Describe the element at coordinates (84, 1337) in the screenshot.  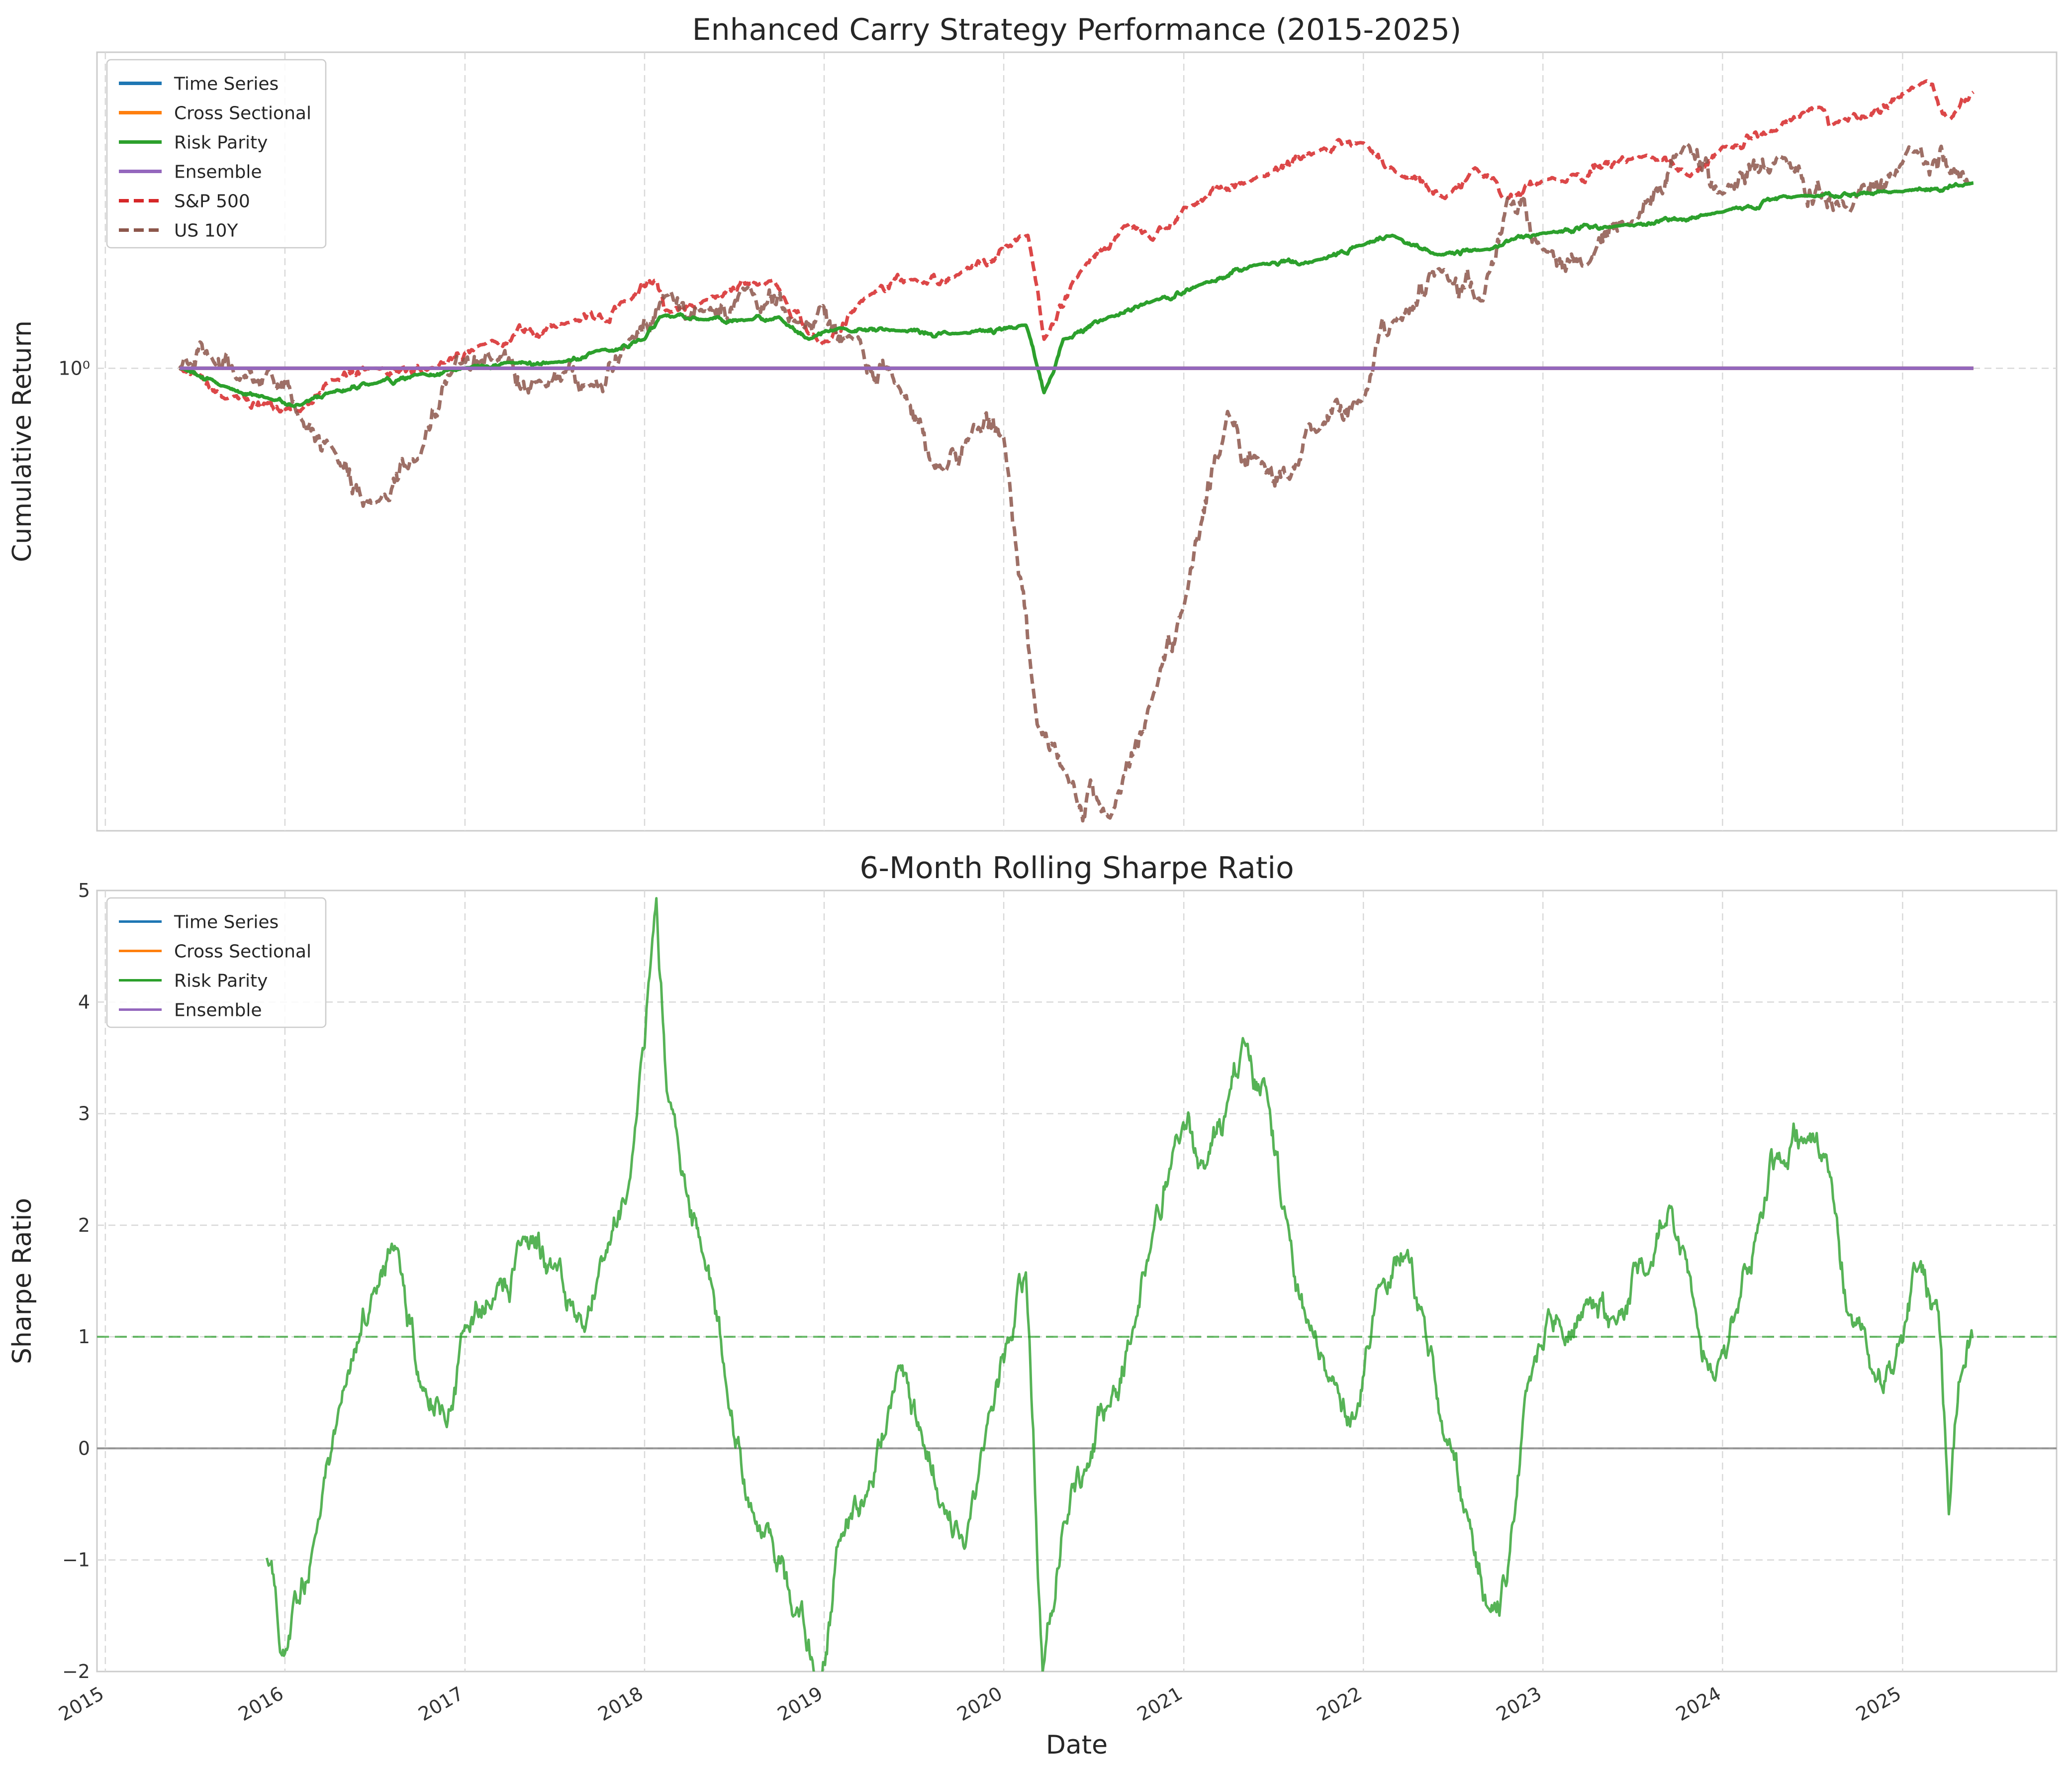
I see `bottom-y-tick-label: 1` at that location.